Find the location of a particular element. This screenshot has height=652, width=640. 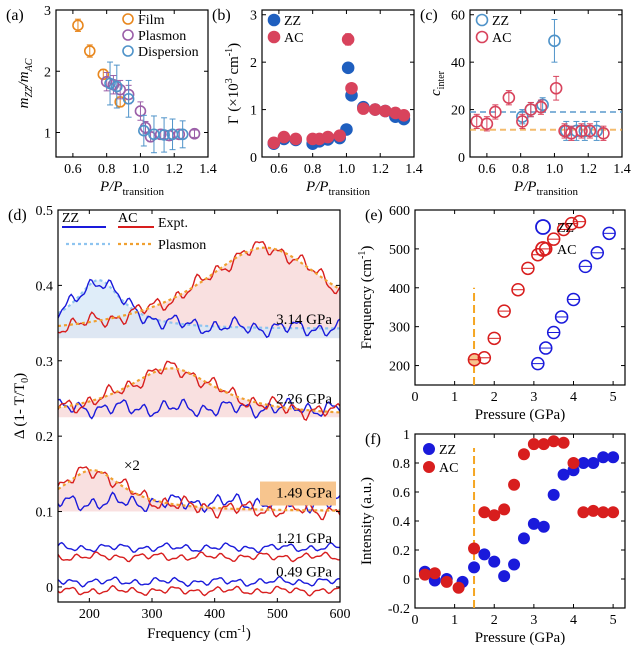

y-tick-label: 500 is located at coordinates (399, 250).